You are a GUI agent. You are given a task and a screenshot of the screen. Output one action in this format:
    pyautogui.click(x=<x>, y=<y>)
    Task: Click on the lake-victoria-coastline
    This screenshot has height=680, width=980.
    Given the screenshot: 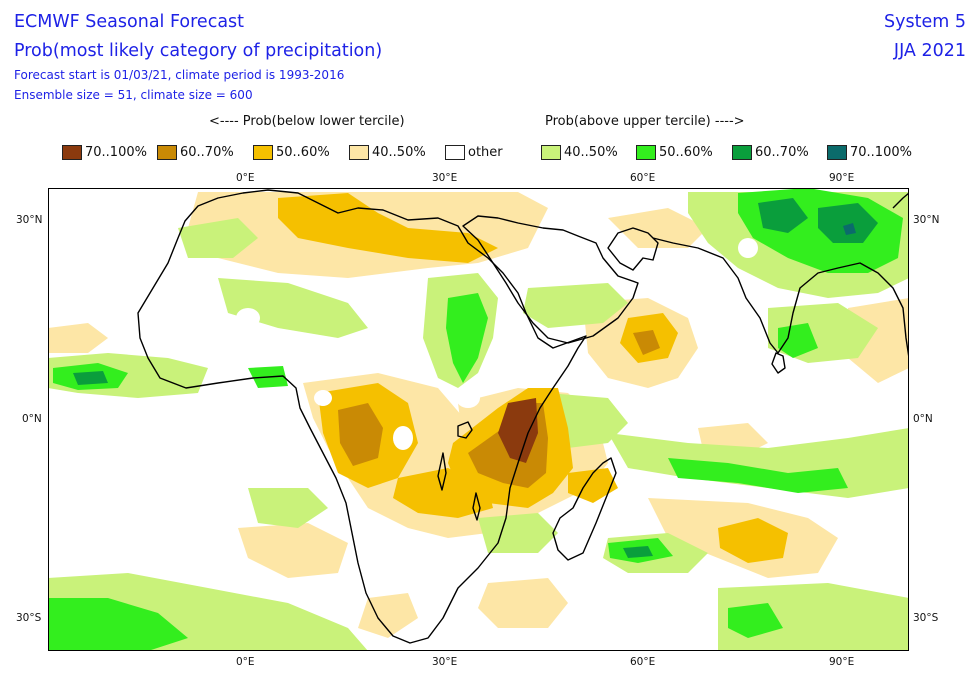 What is the action you would take?
    pyautogui.click(x=465, y=430)
    